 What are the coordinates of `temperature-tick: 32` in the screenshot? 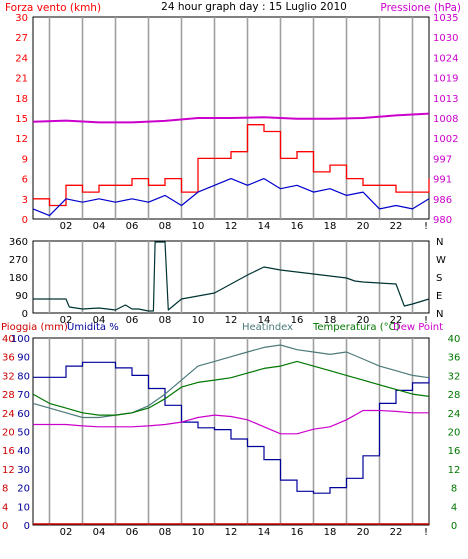 It's located at (454, 376).